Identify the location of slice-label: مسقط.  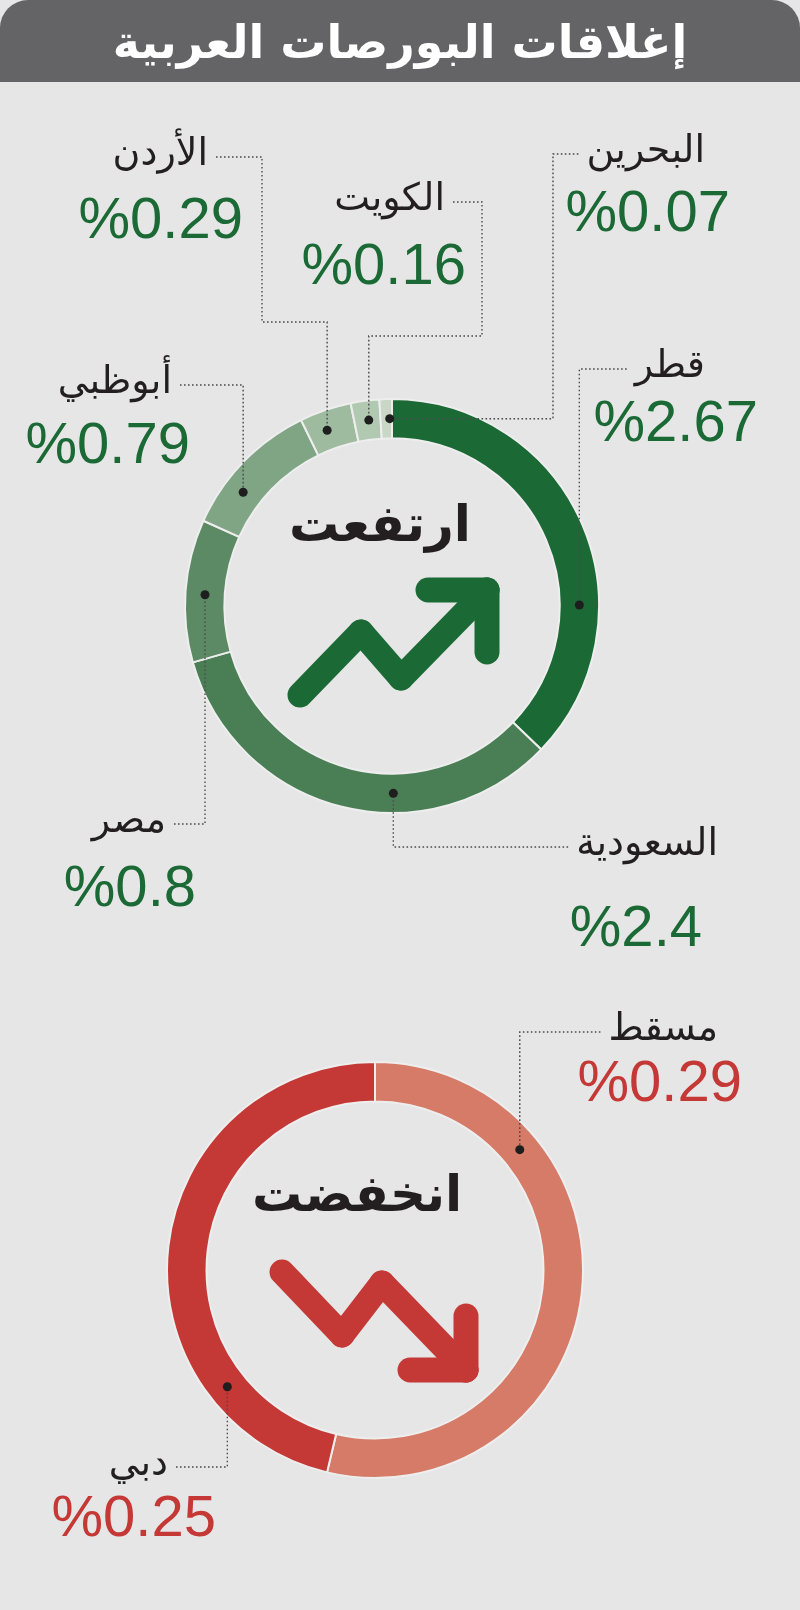
(663, 1026).